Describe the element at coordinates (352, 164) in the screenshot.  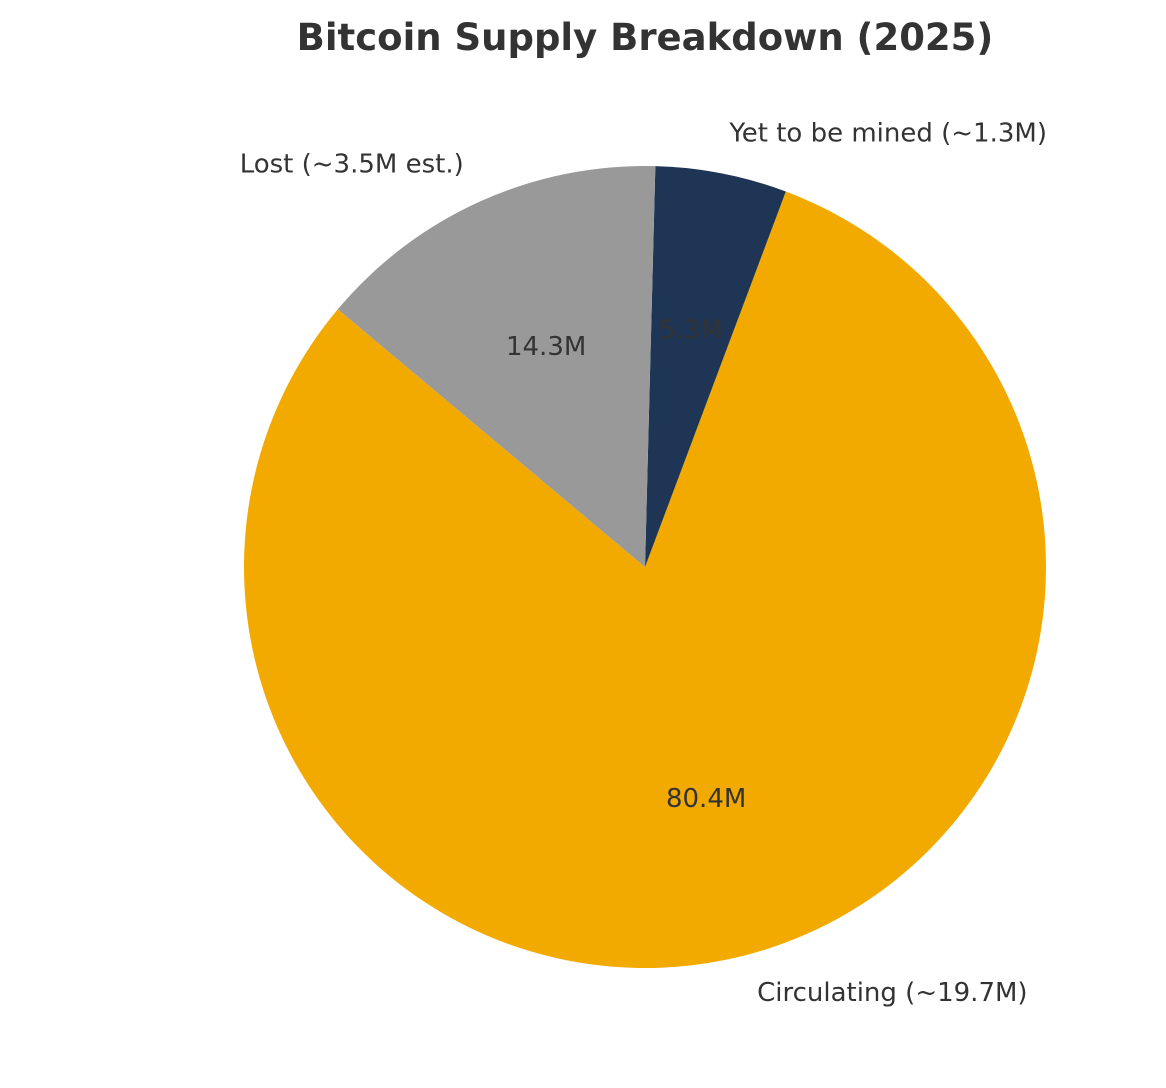
I see `slice-label-lost: Lost (~3.5M est.)` at that location.